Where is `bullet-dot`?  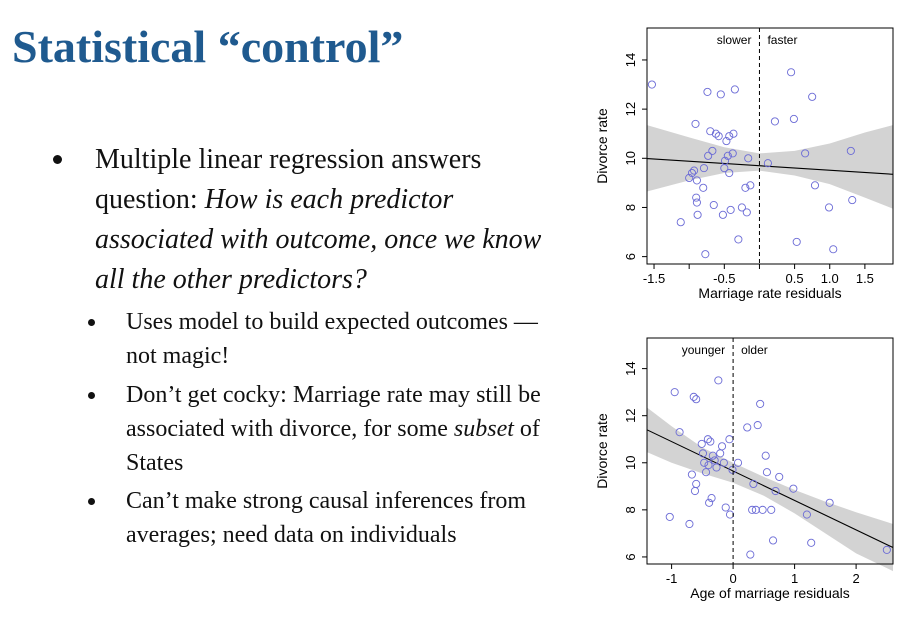 bullet-dot is located at coordinates (91, 322).